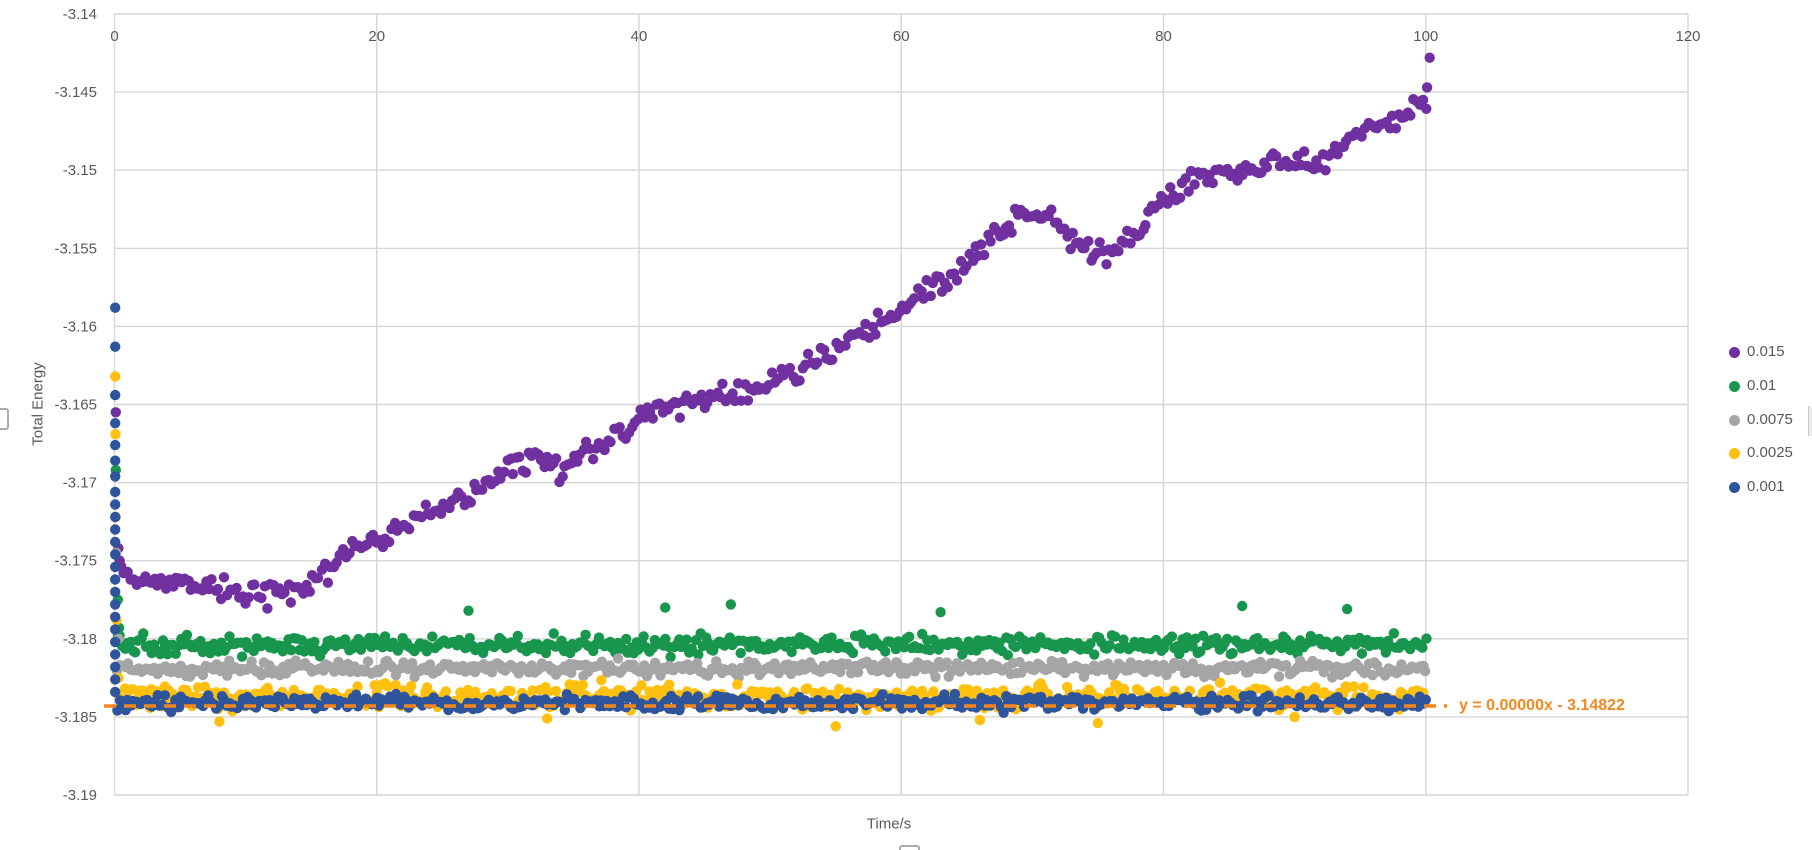 The image size is (1812, 850). Describe the element at coordinates (114, 36) in the screenshot. I see `x-tick-label: 0` at that location.